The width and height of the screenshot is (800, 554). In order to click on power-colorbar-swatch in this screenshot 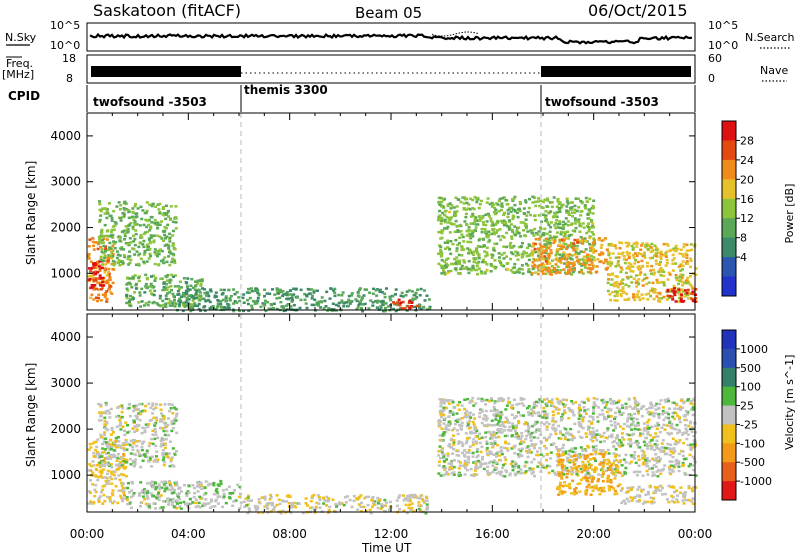, I will do `click(729, 189)`.